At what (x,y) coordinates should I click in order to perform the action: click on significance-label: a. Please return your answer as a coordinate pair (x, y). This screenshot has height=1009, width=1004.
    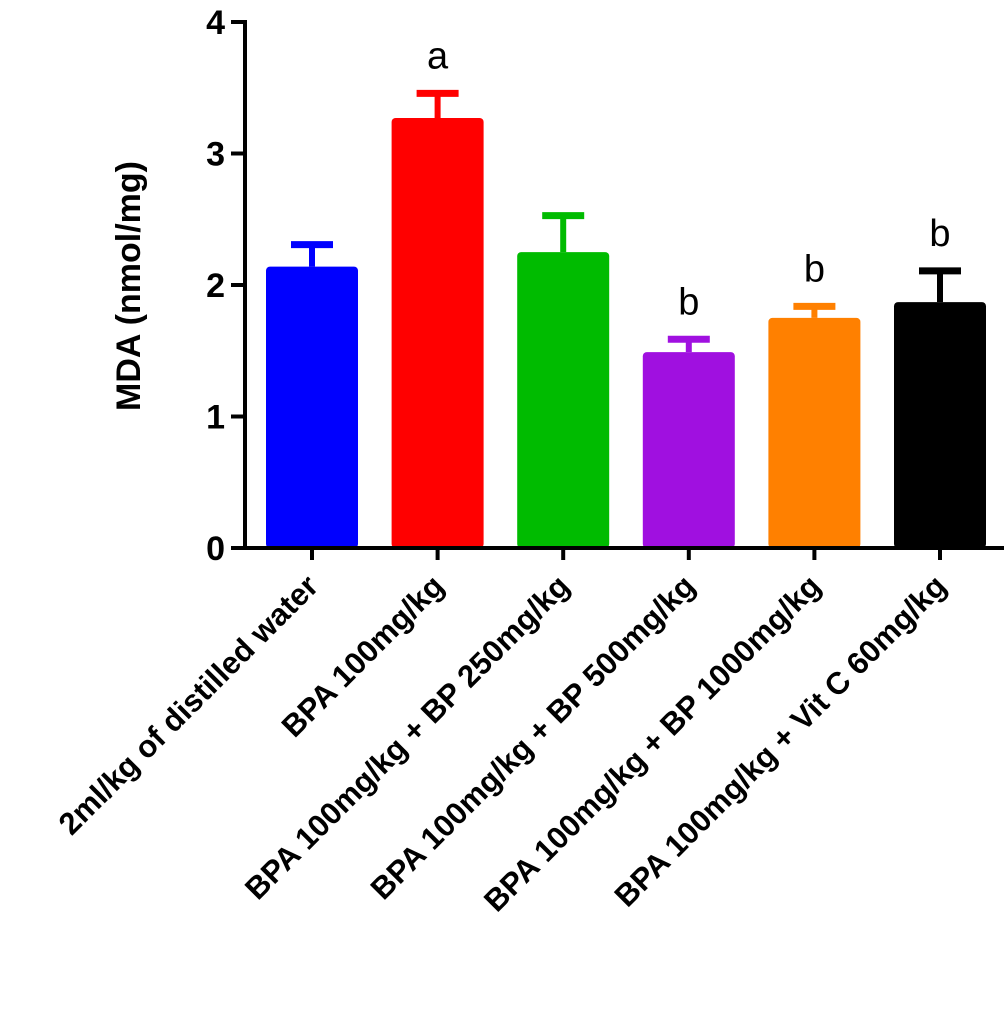
    Looking at the image, I should click on (438, 56).